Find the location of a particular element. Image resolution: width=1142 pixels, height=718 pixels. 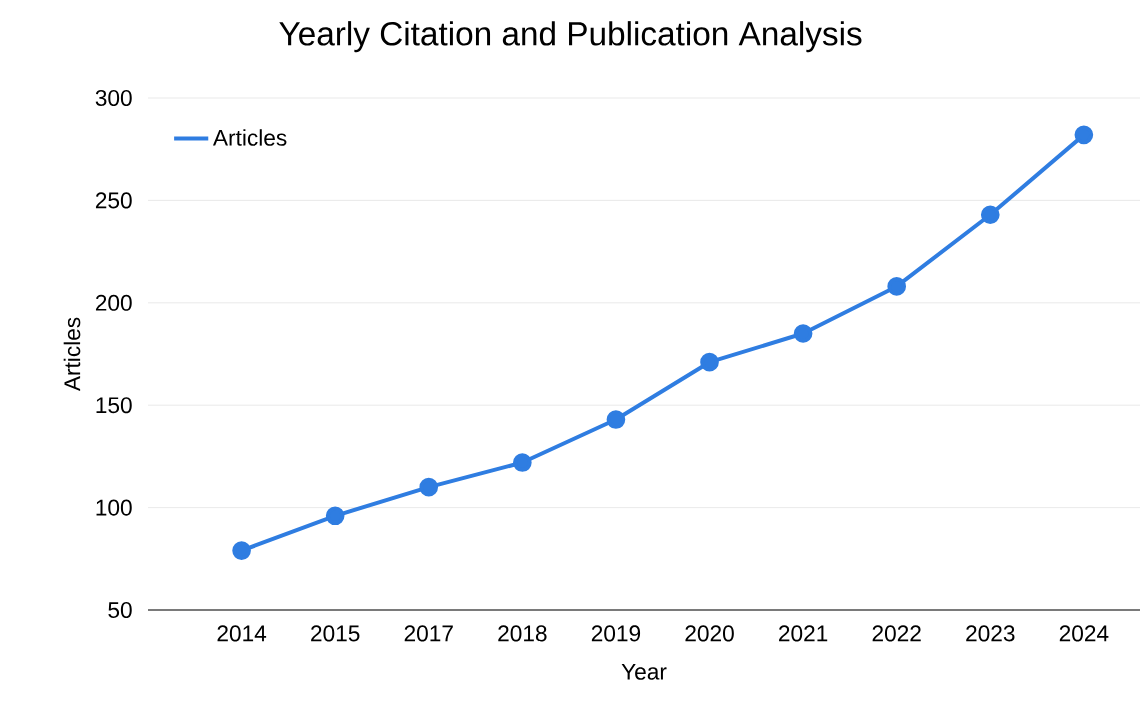

y-tick-label: 100 is located at coordinates (114, 507).